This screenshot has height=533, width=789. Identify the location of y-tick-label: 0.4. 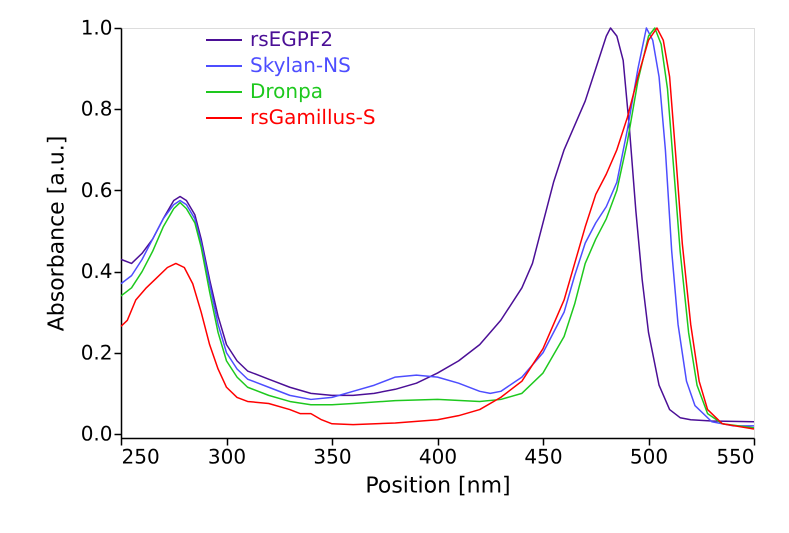
(96, 271).